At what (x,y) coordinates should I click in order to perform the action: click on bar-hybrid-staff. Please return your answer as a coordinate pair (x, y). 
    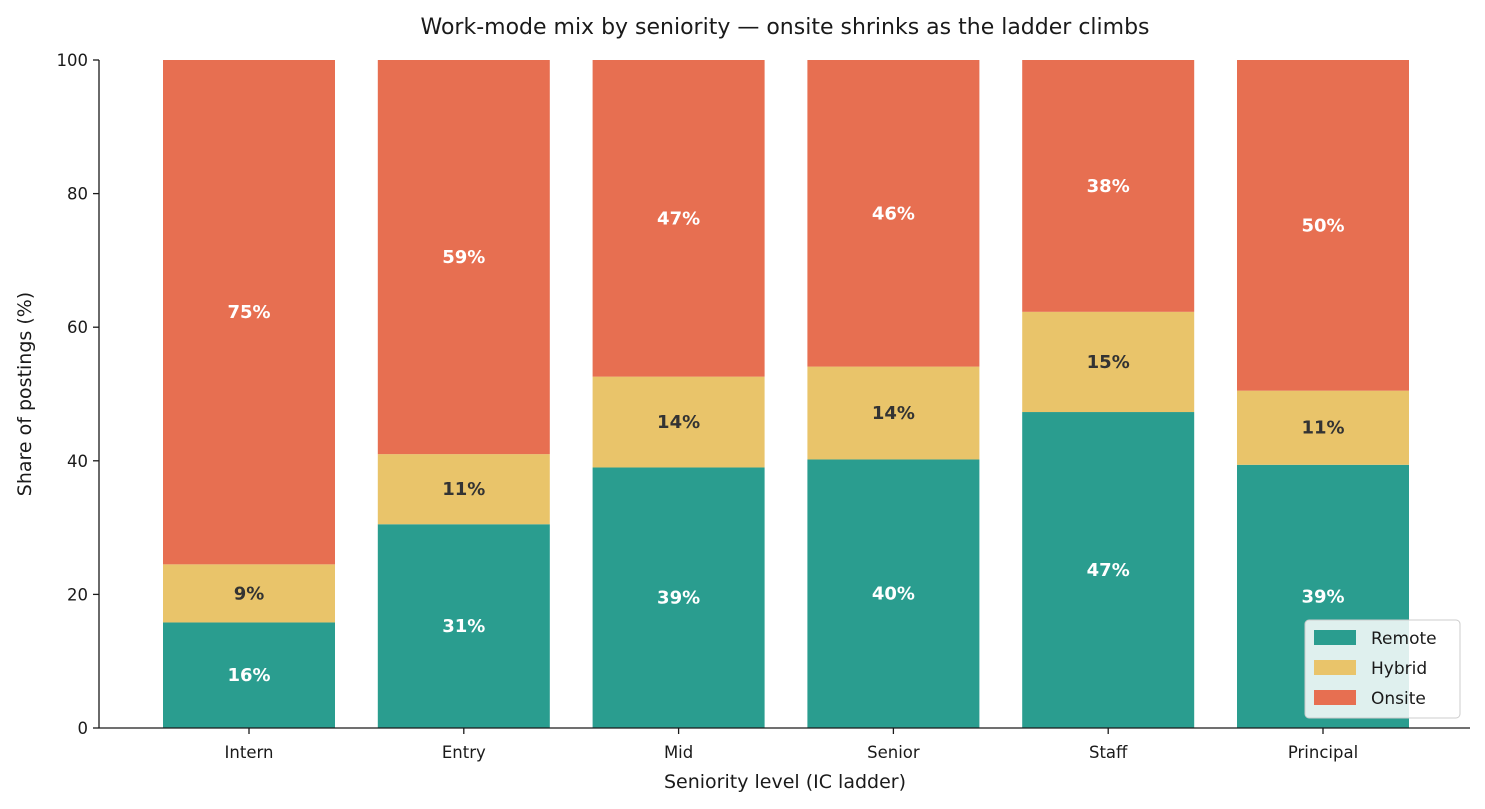
    Looking at the image, I should click on (1108, 362).